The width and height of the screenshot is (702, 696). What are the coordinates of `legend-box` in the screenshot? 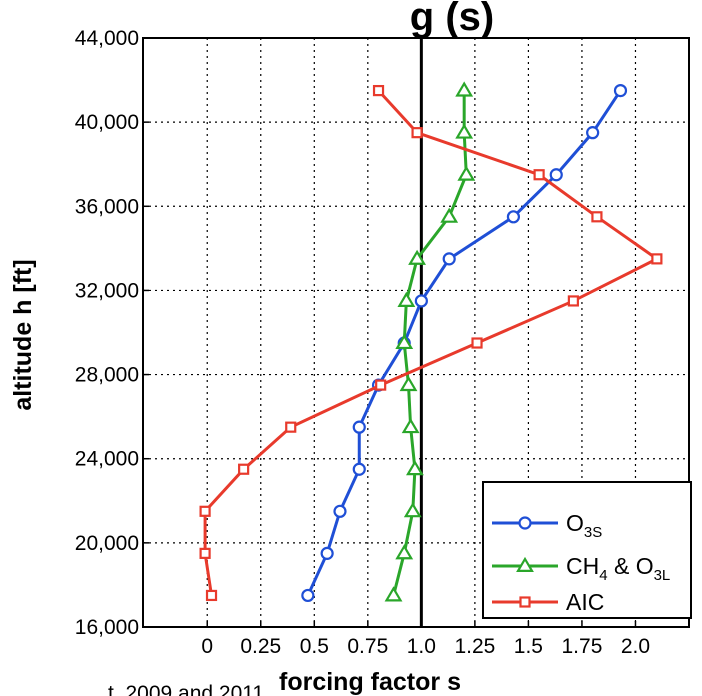 It's located at (587, 550).